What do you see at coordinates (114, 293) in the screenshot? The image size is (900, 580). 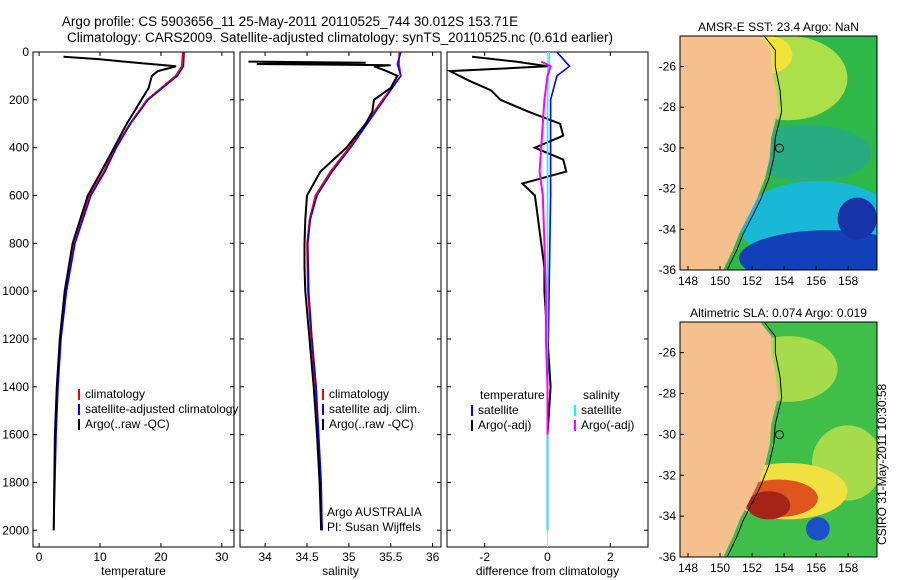 I see `temperature-series-argo-raw-qc-` at bounding box center [114, 293].